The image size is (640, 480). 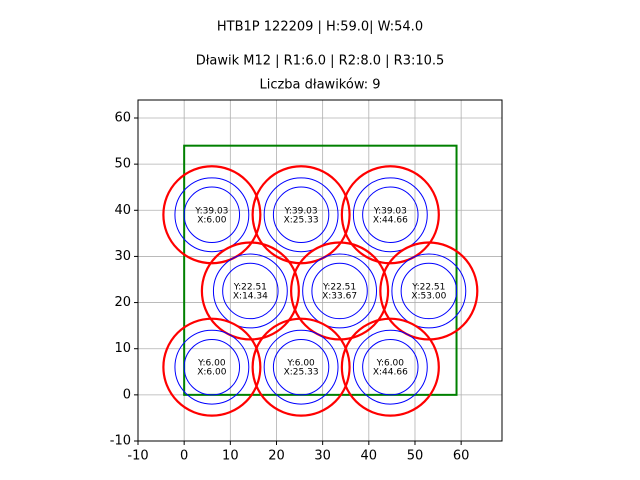 I want to click on y-tick-label: 40, so click(x=122, y=210).